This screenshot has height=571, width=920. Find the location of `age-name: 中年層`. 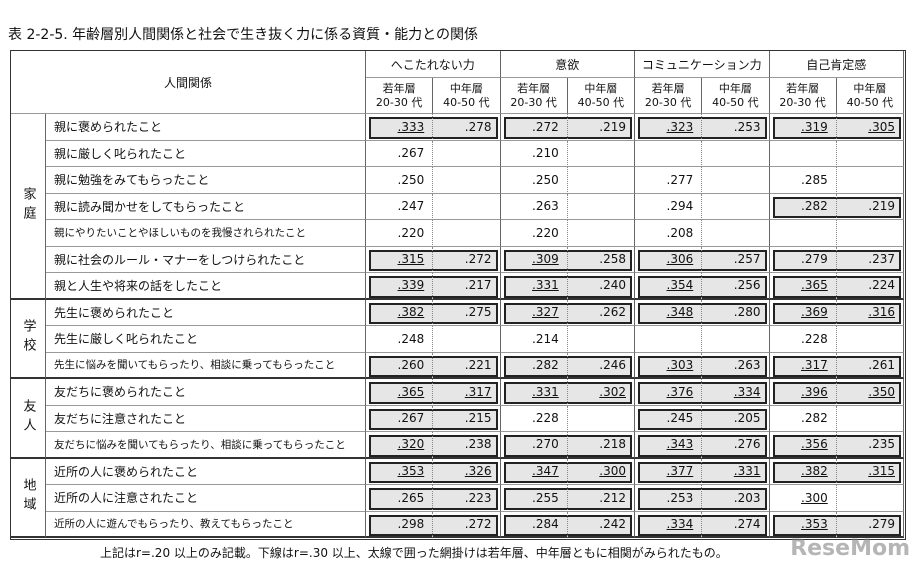

age-name: 中年層 is located at coordinates (601, 88).